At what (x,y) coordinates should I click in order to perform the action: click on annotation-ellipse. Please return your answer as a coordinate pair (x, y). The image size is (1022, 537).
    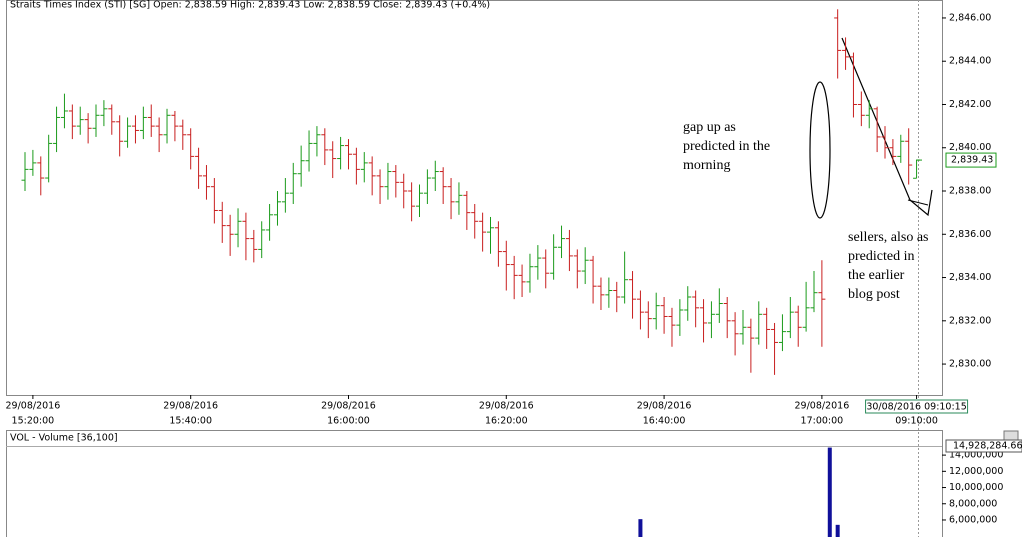
    Looking at the image, I should click on (820, 150).